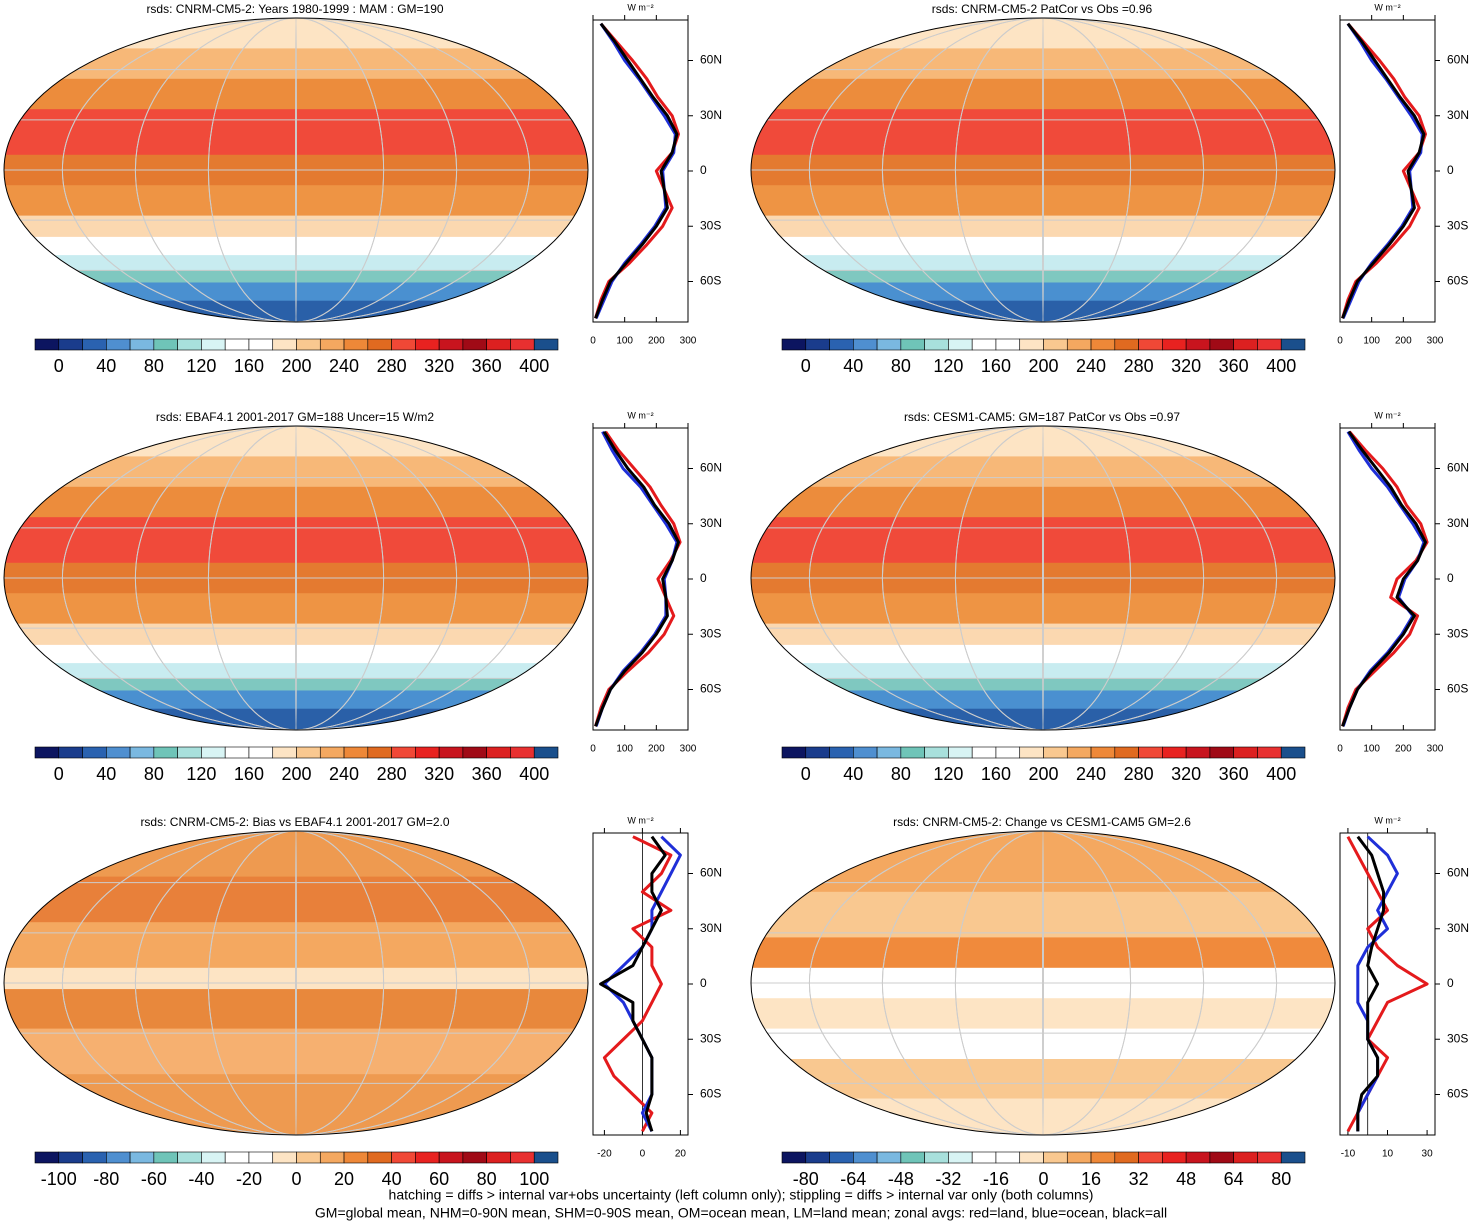 This screenshot has height=1221, width=1483. I want to click on x-tick-label: 20, so click(681, 1154).